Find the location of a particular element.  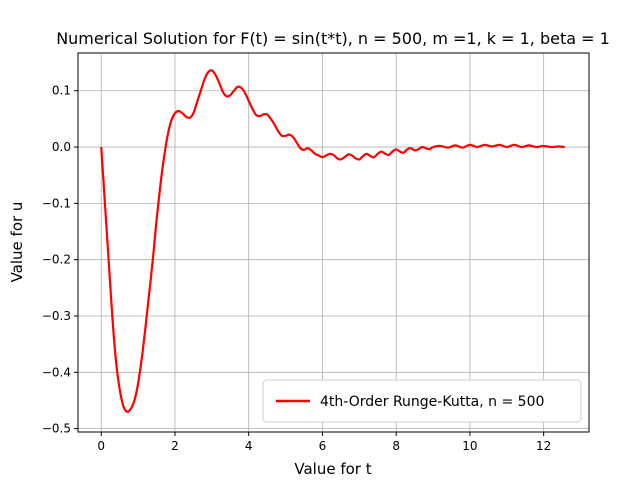

x-tick-label: 6 is located at coordinates (323, 446).